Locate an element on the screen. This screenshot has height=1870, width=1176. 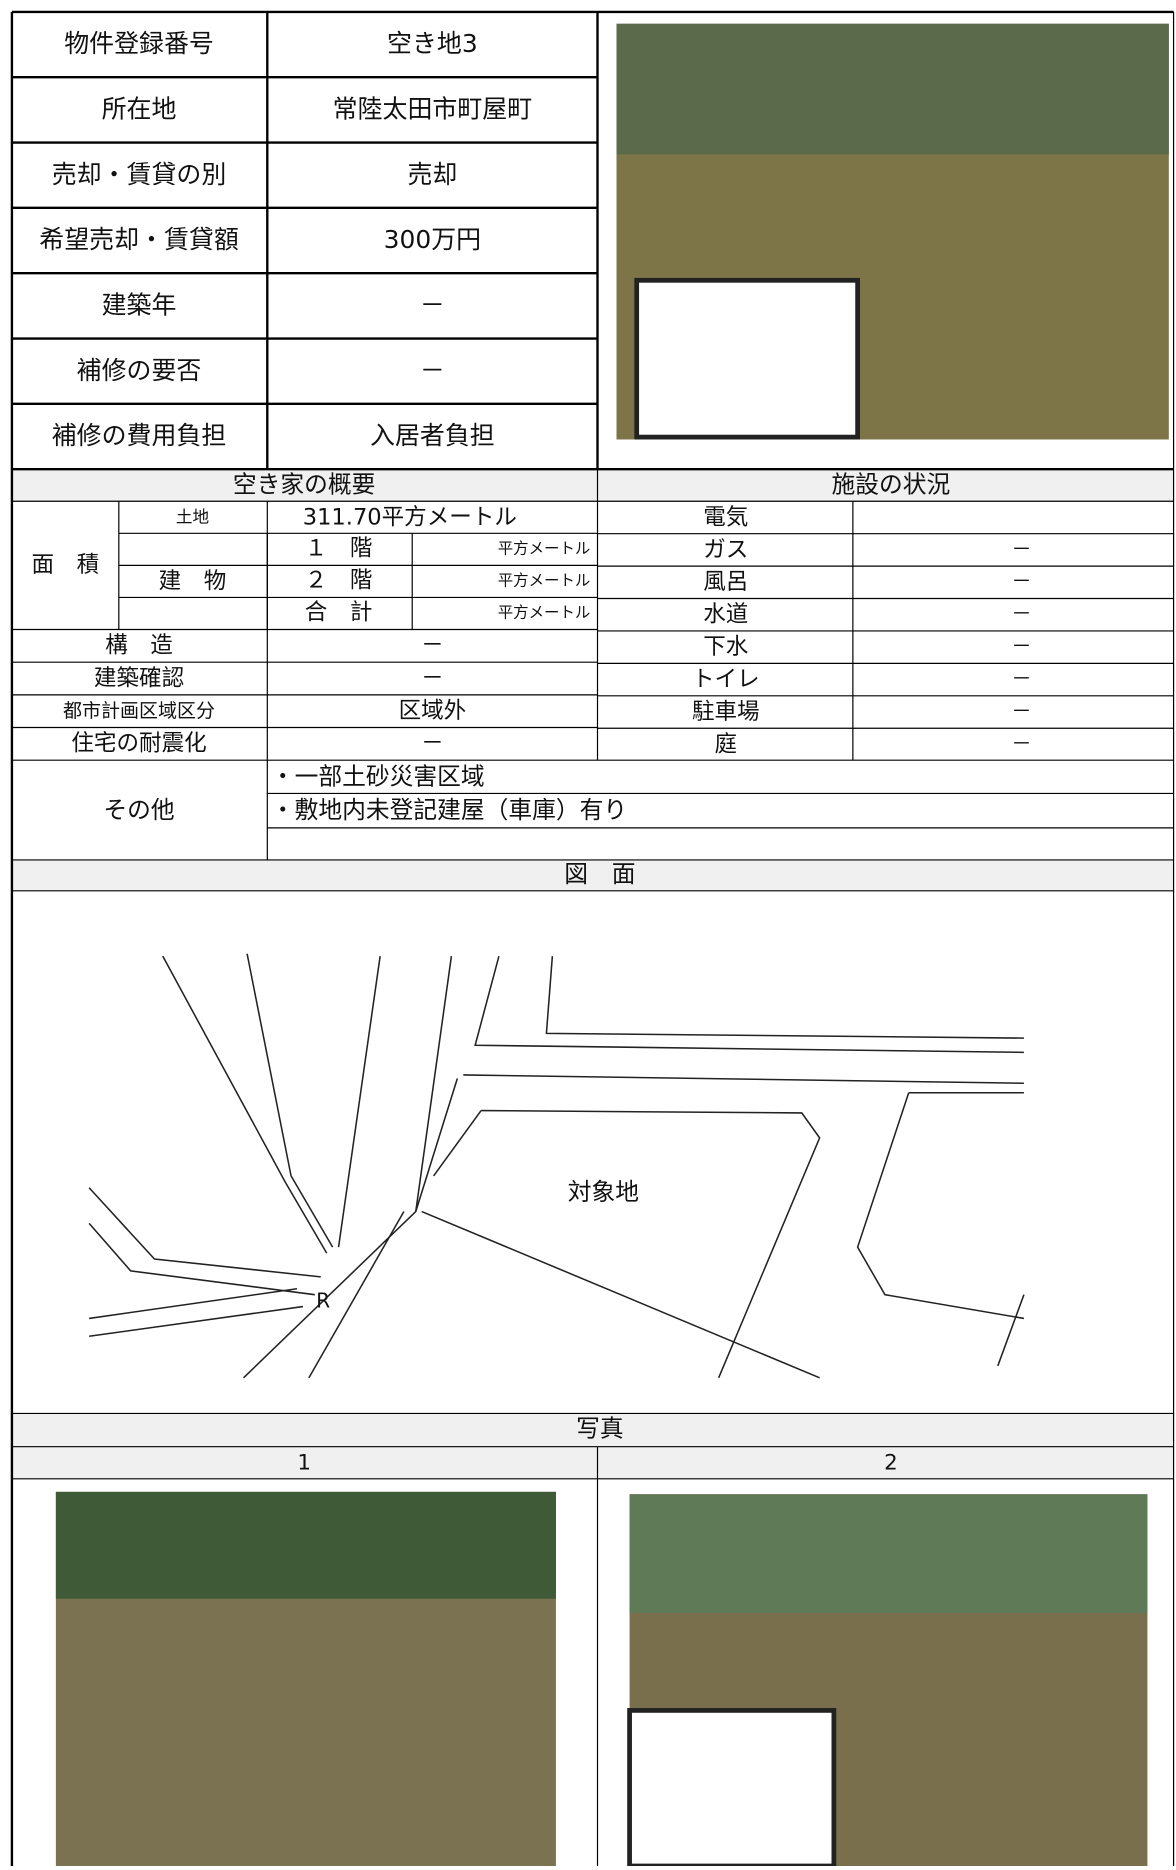
field-value: 入居者負担 is located at coordinates (432, 435).